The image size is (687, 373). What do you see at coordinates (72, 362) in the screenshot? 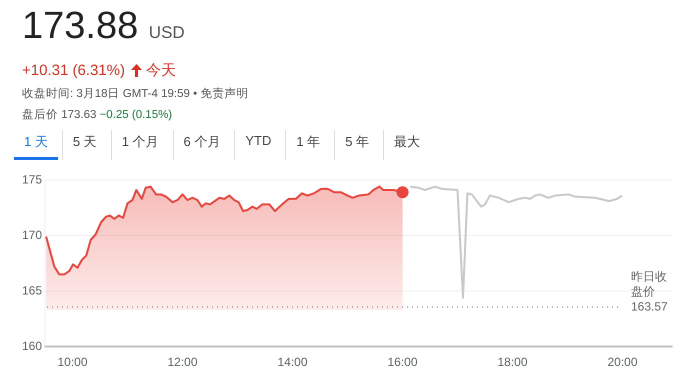
I see `x-tick-label: 10:00` at bounding box center [72, 362].